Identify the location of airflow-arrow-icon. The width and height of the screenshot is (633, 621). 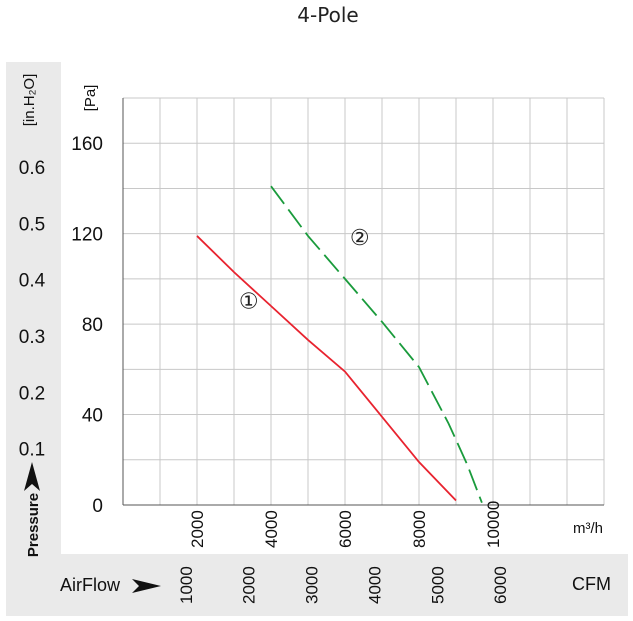
(146, 586).